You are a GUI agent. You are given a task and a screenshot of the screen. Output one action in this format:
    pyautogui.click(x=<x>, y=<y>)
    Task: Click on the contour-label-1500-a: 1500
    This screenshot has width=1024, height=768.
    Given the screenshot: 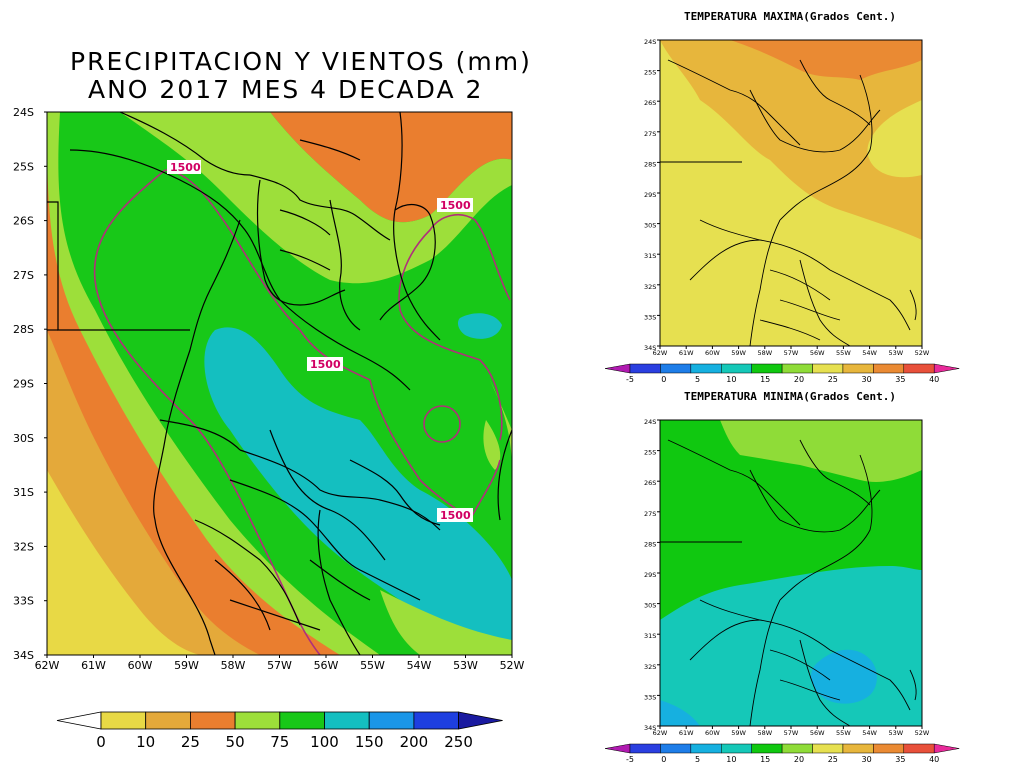 What is the action you would take?
    pyautogui.click(x=185, y=167)
    